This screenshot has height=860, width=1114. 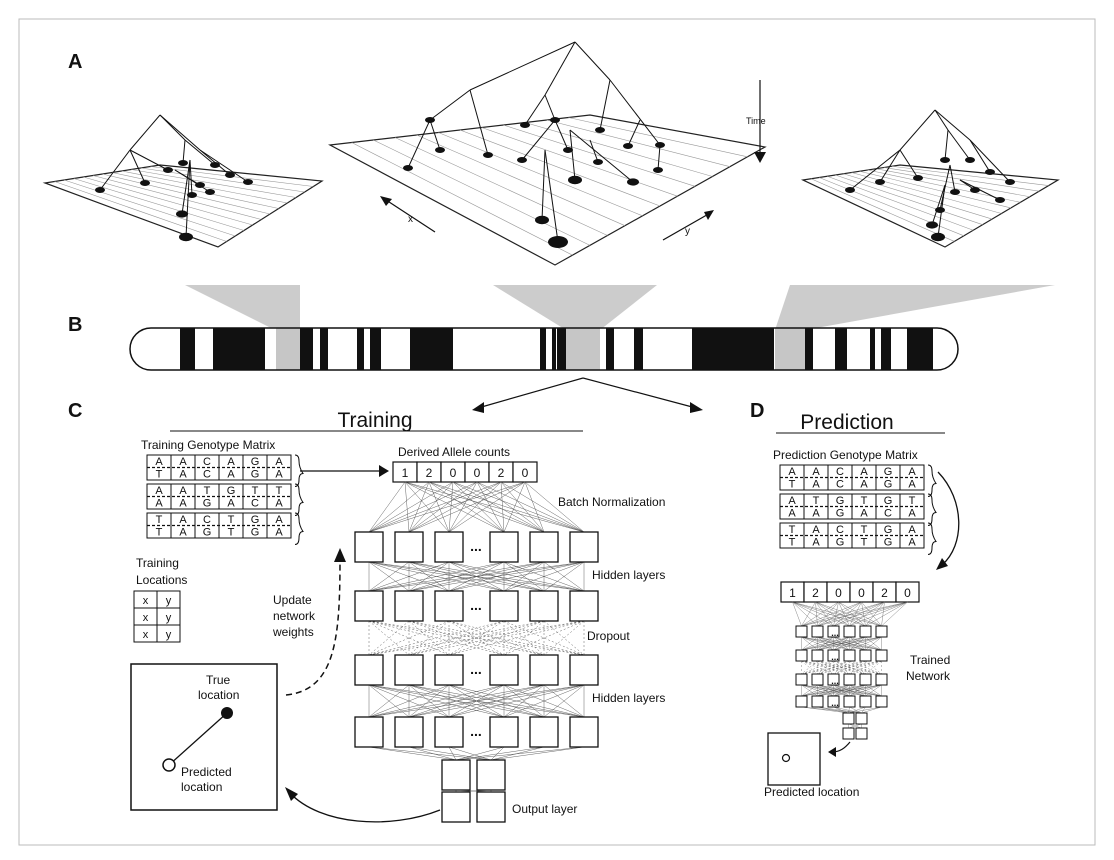 What do you see at coordinates (696, 407) in the screenshot?
I see `arrow-to-prediction-head` at bounding box center [696, 407].